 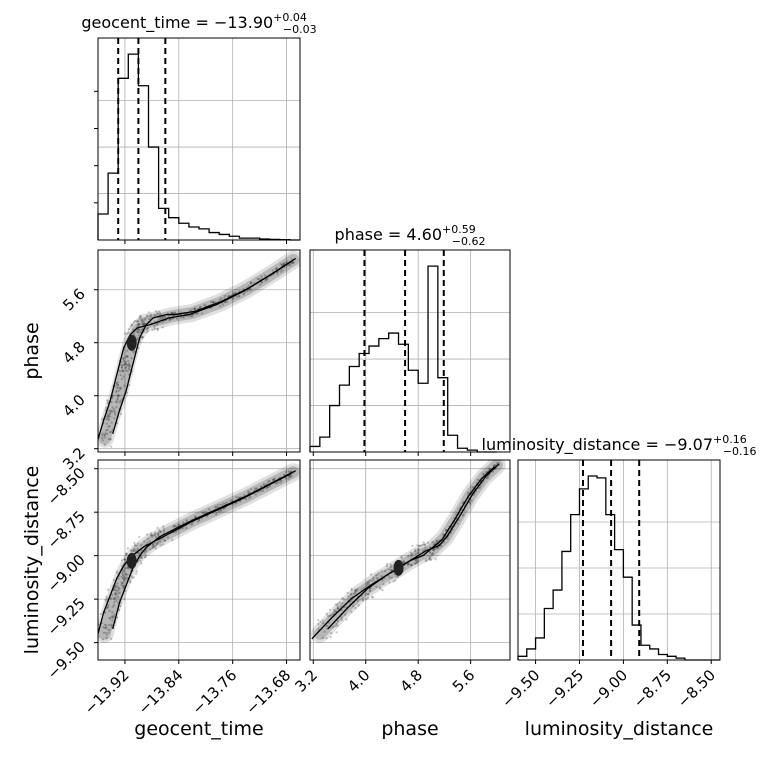 I want to click on x-tick-label-phase: 5.6, so click(x=464, y=681).